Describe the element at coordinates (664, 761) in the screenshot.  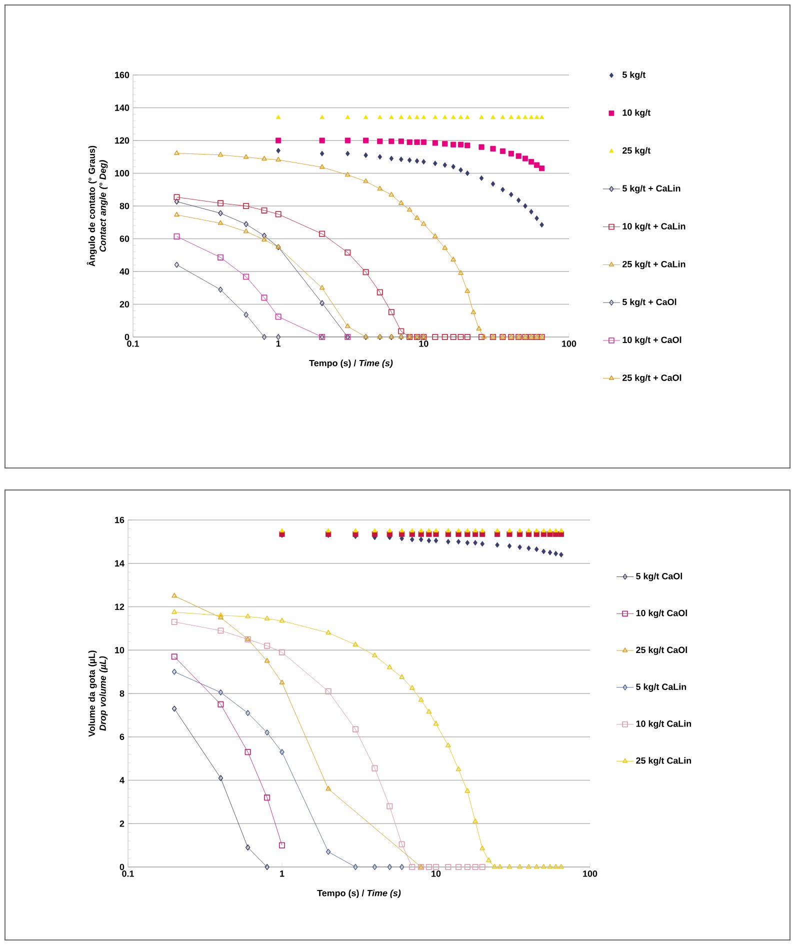
I see `legend-label: 25 kg/t CaLin` at that location.